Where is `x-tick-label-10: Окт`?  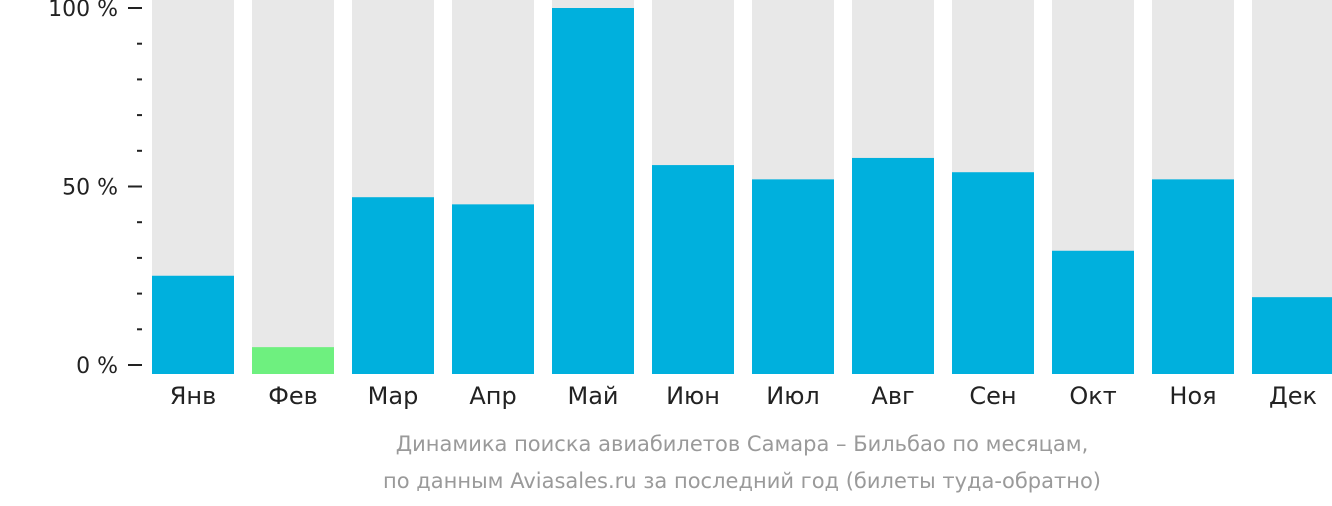 x-tick-label-10: Окт is located at coordinates (1092, 396).